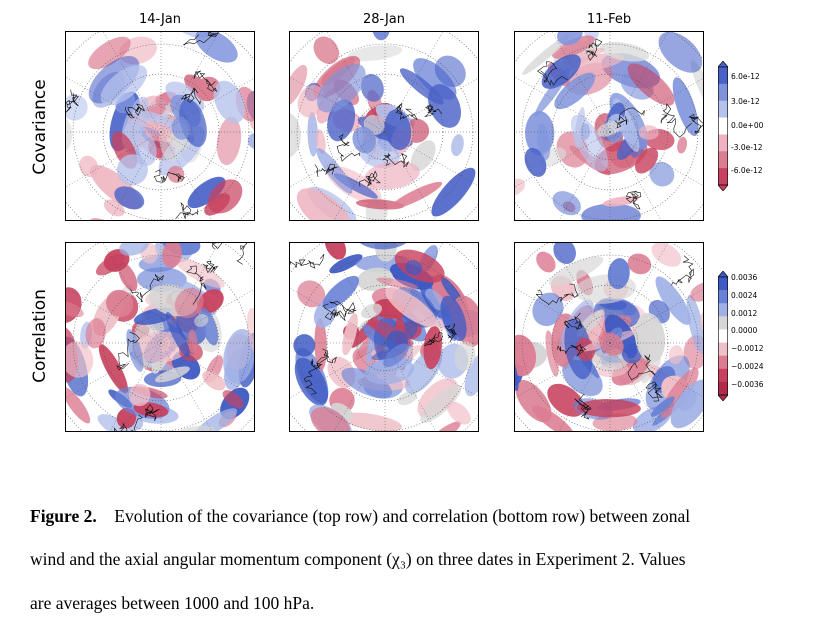  I want to click on map-covariance-14-jan, so click(160, 126).